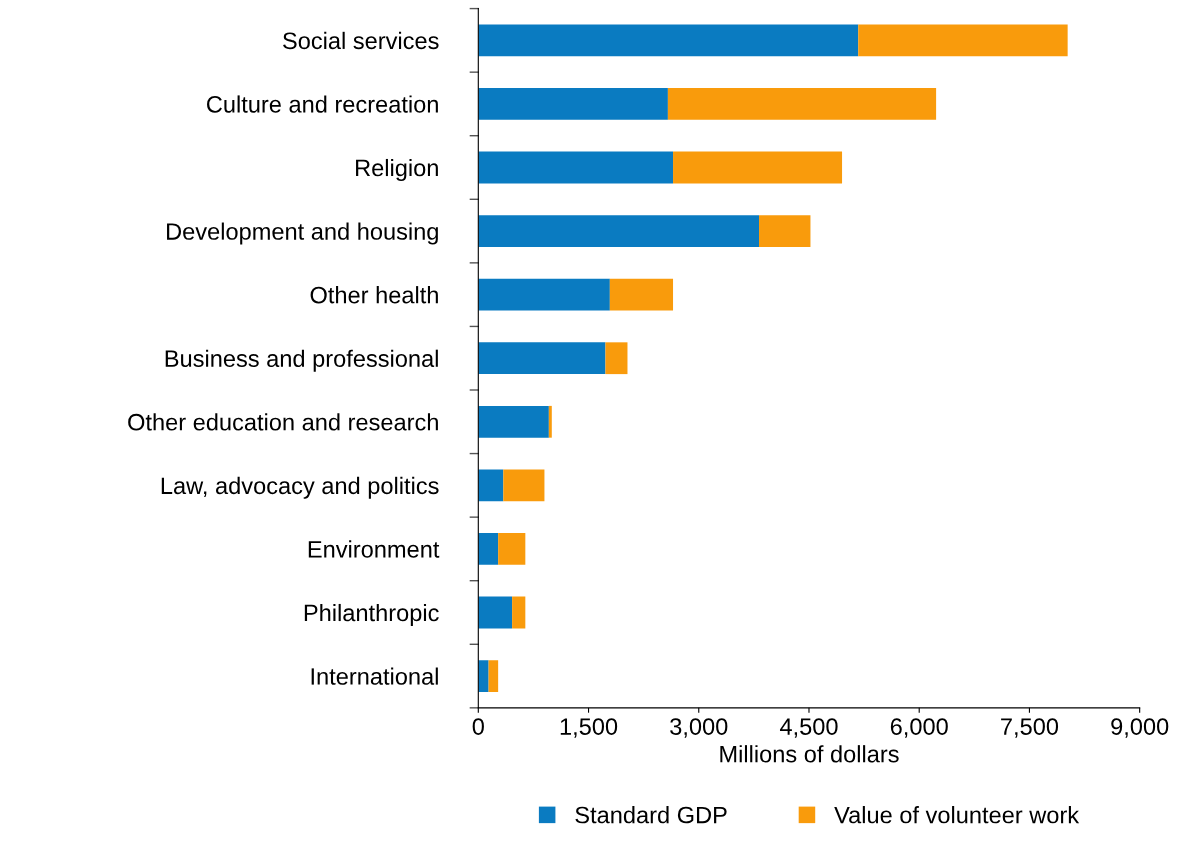 This screenshot has width=1181, height=858. Describe the element at coordinates (283, 422) in the screenshot. I see `y-tick-label: Other education and research` at that location.